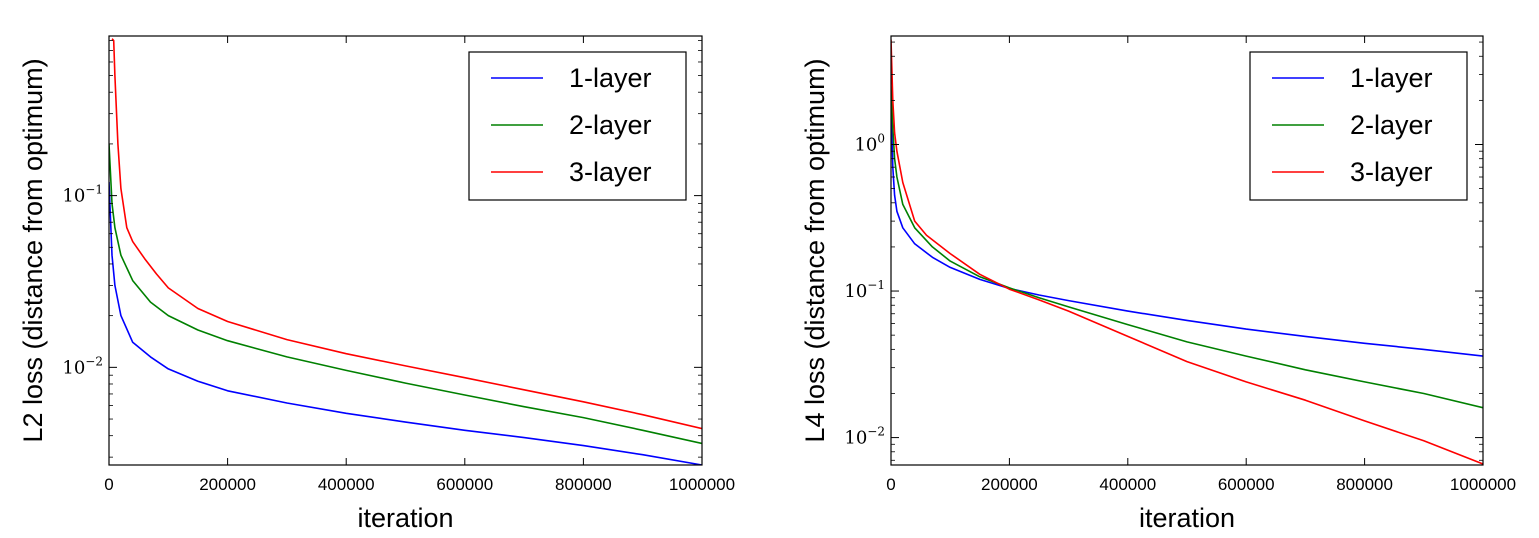 The height and width of the screenshot is (538, 1539). What do you see at coordinates (815, 250) in the screenshot?
I see `y-axis-label: L4 loss (distance from optimum)` at bounding box center [815, 250].